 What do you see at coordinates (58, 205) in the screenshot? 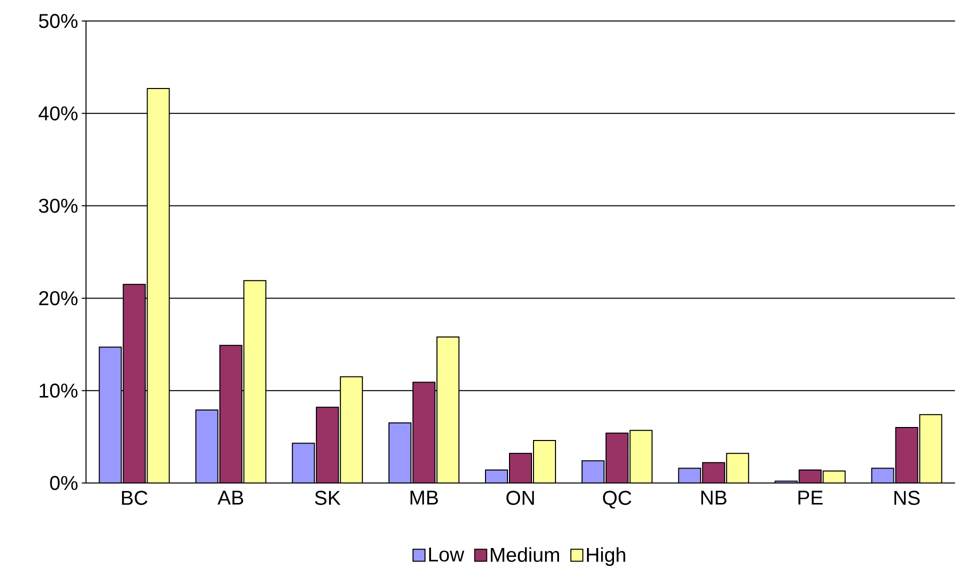
I see `y-tick-label: 30%` at bounding box center [58, 205].